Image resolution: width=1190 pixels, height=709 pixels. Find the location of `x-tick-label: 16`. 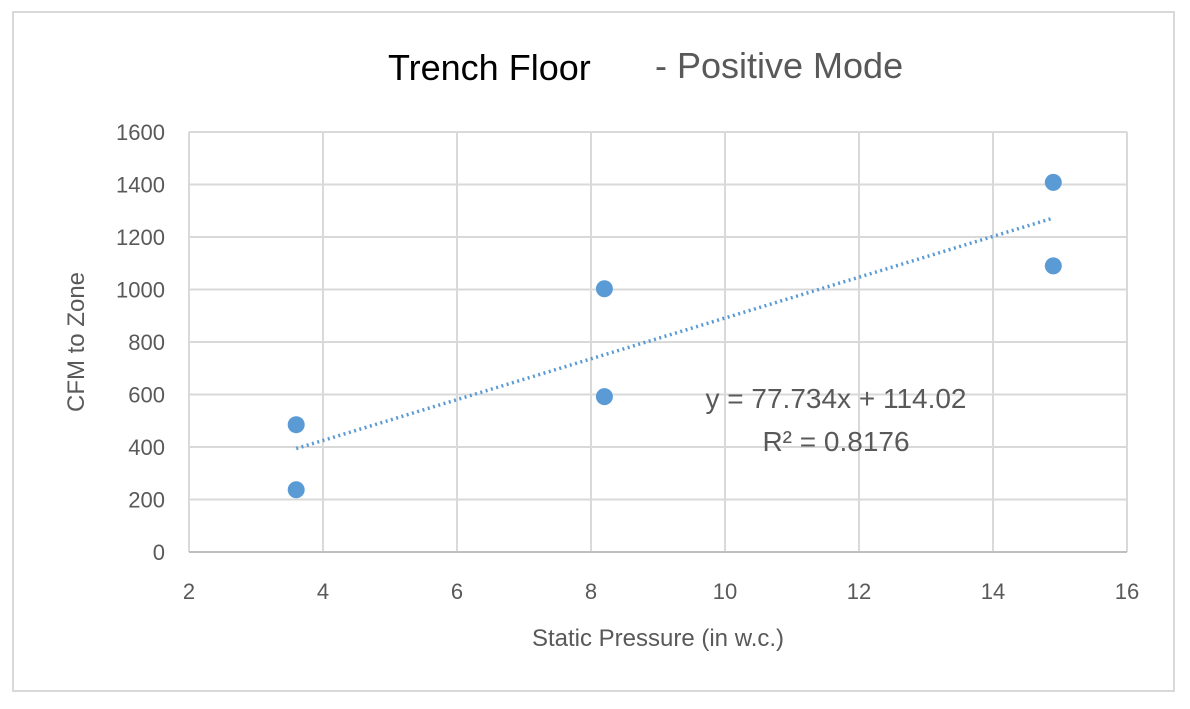

x-tick-label: 16 is located at coordinates (1127, 591).